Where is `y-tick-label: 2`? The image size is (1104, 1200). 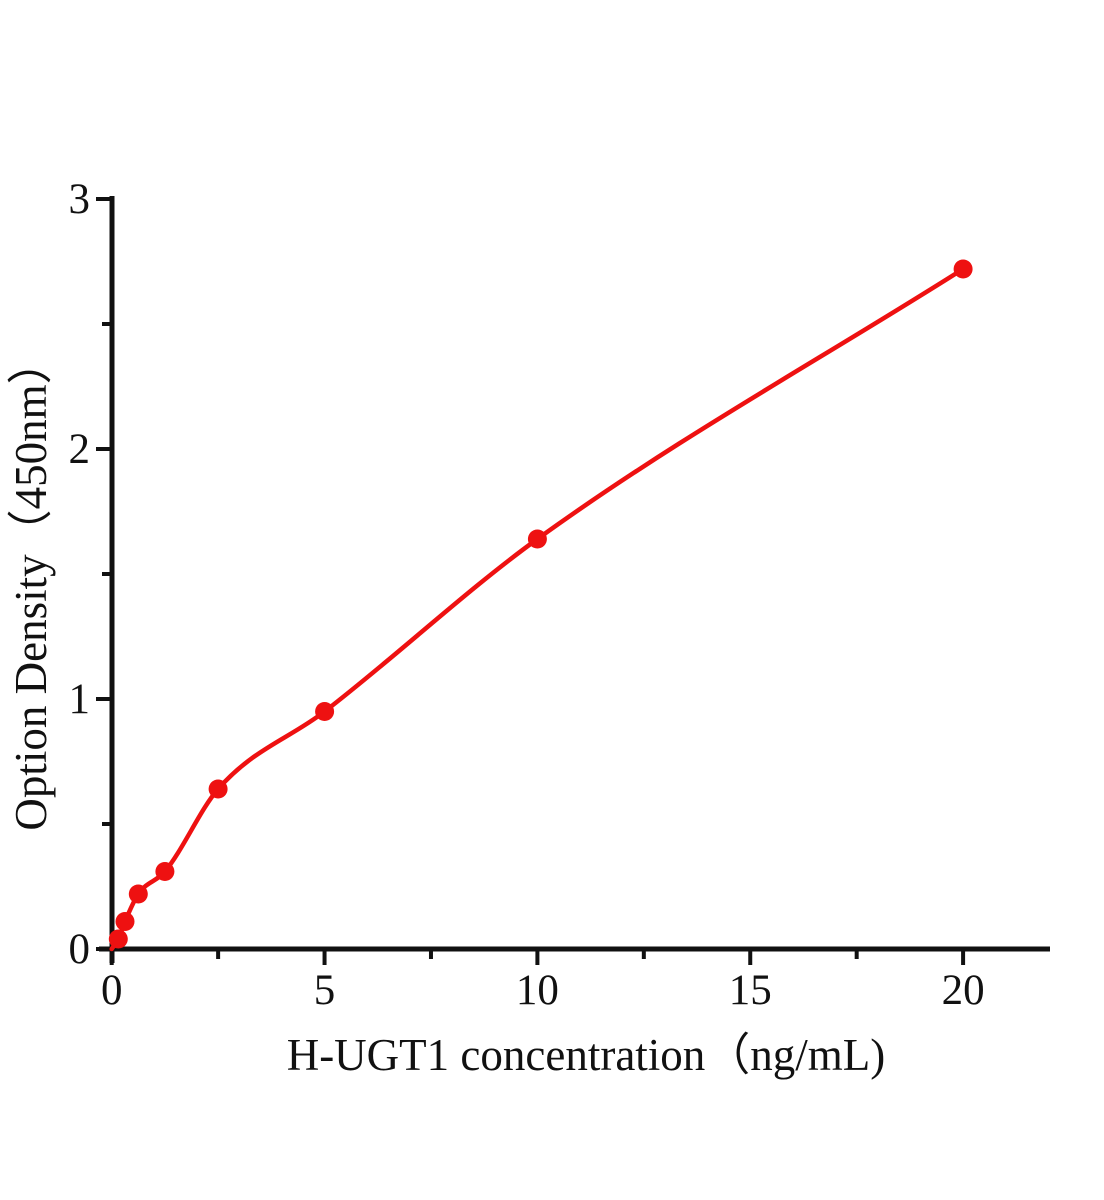
y-tick-label: 2 is located at coordinates (80, 449).